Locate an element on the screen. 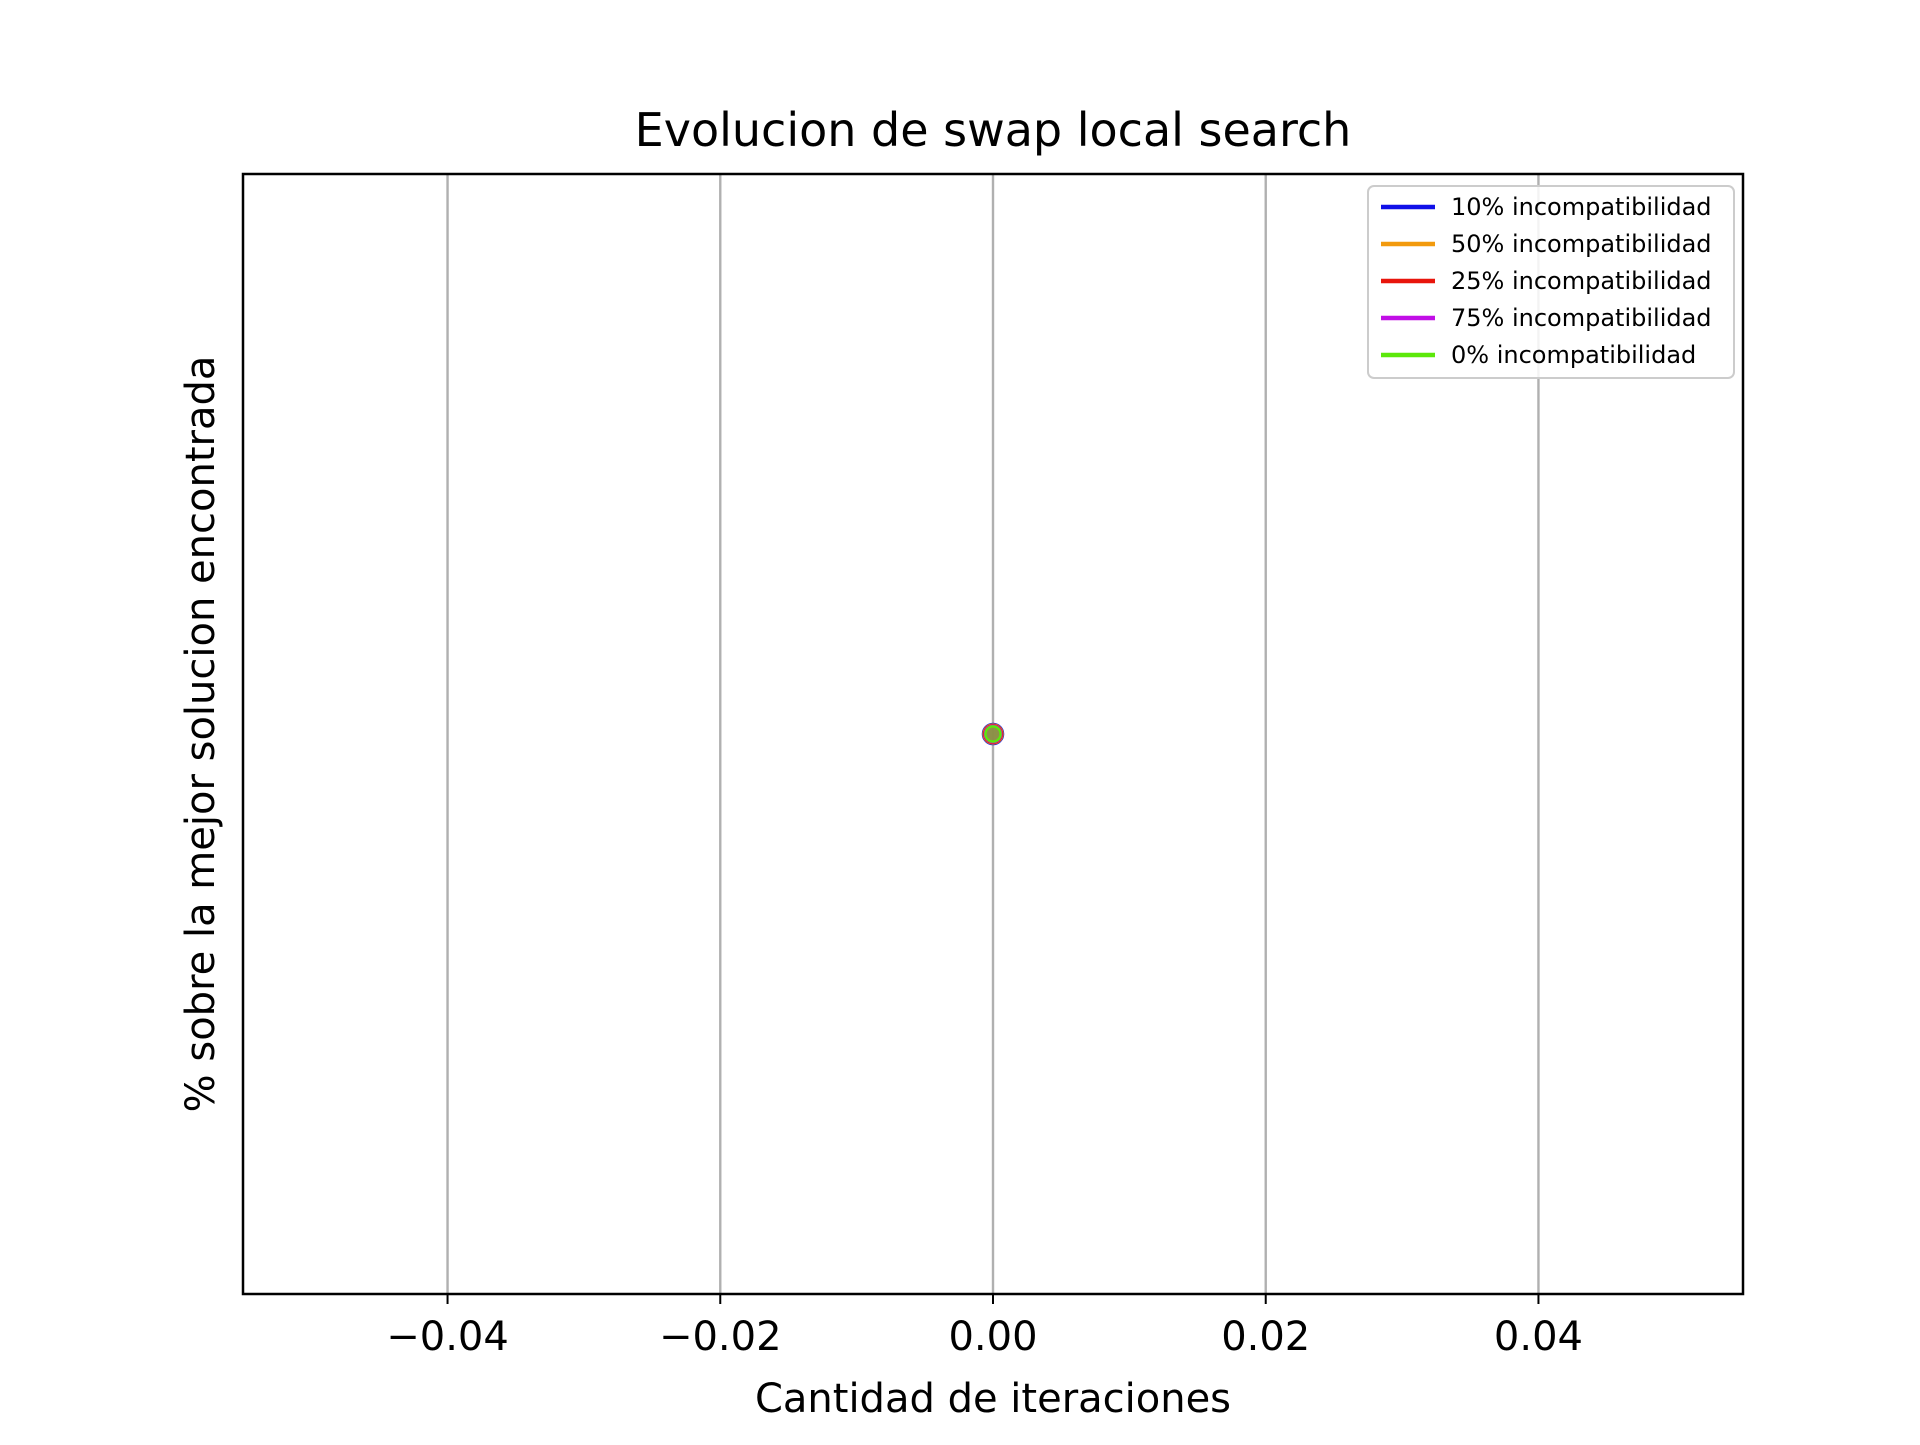 Image resolution: width=1920 pixels, height=1445 pixels. x-axis-label: Cantidad de iteraciones is located at coordinates (993, 1399).